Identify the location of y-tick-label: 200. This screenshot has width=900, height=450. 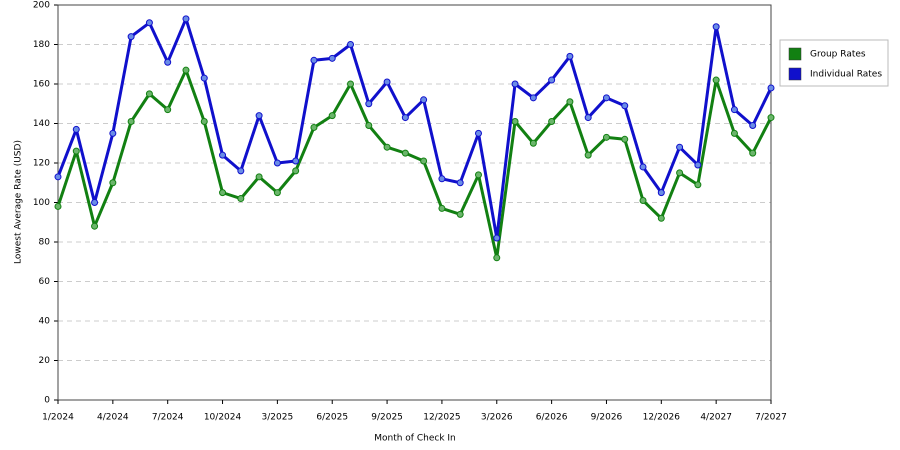
(41, 6).